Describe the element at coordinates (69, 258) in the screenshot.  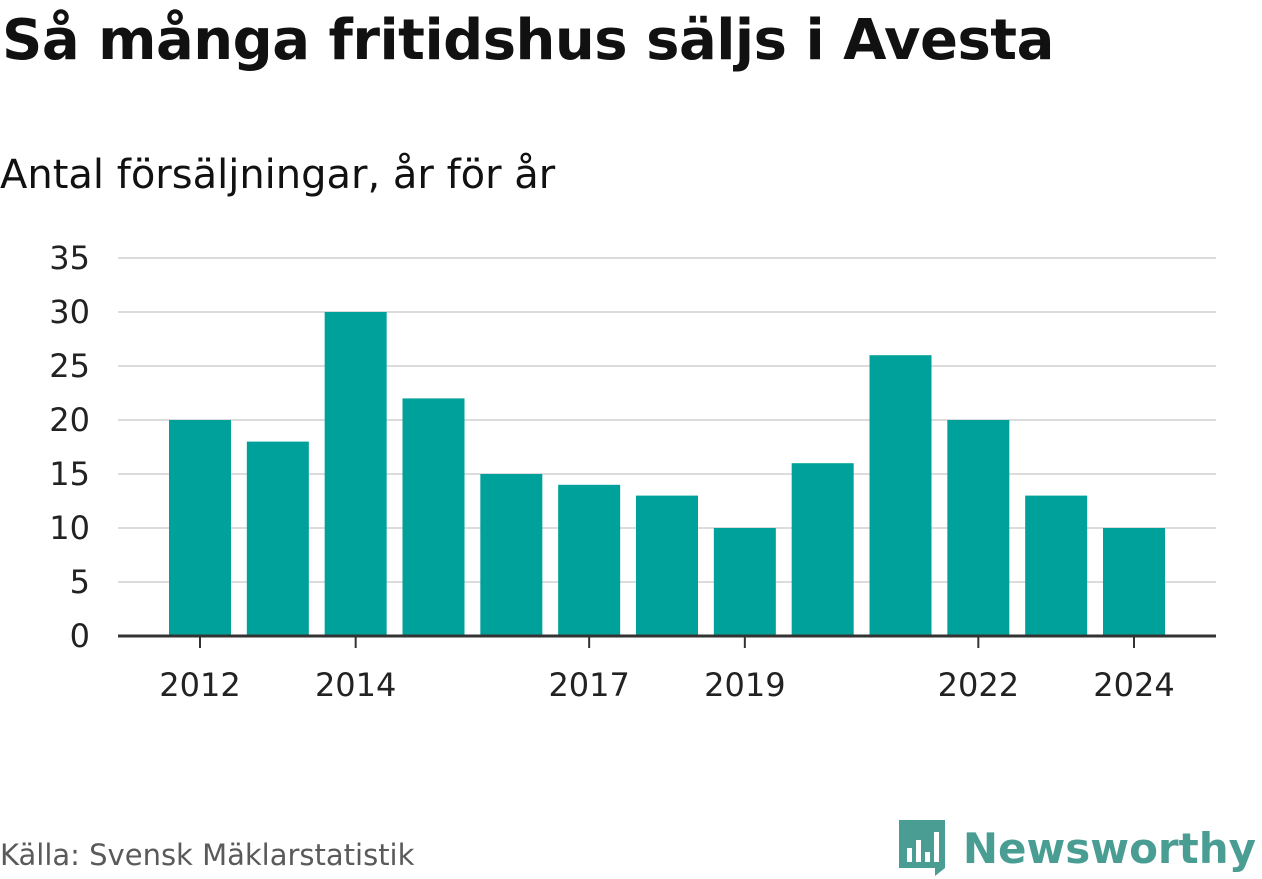
I see `y-tick-label: 35` at that location.